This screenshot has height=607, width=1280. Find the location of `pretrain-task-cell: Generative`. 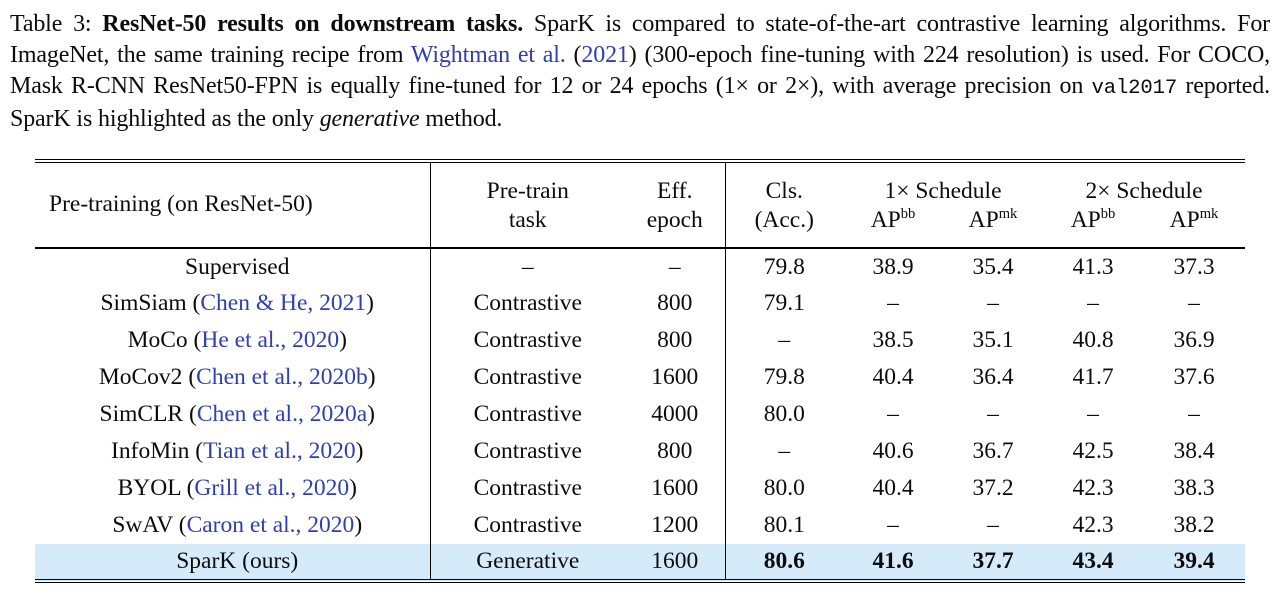

pretrain-task-cell: Generative is located at coordinates (528, 561).